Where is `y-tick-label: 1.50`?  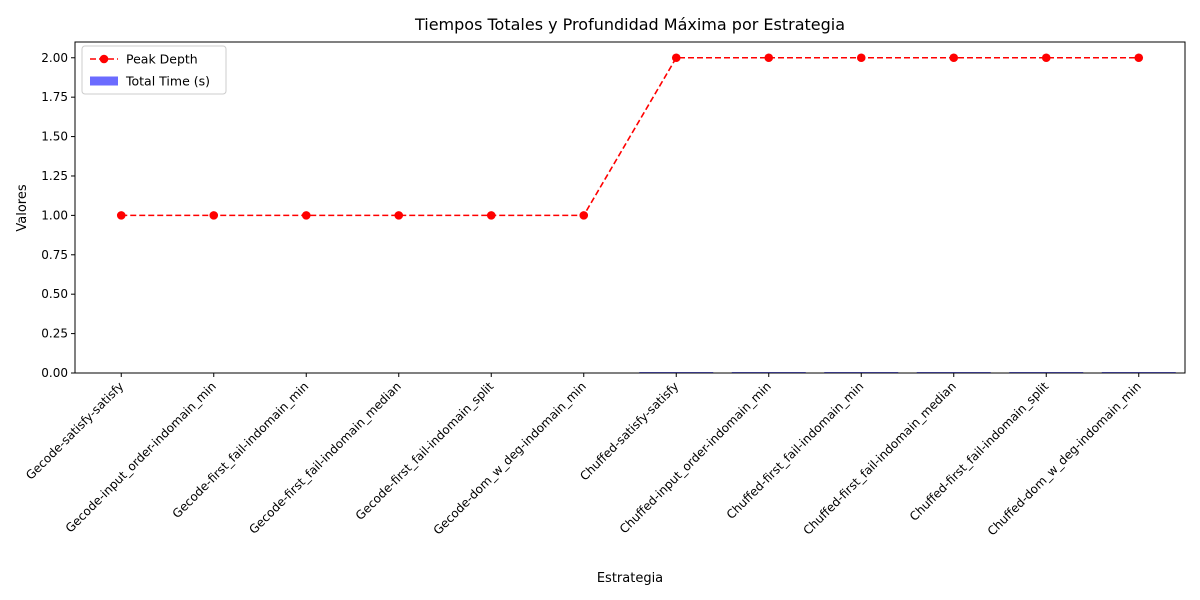
y-tick-label: 1.50 is located at coordinates (54, 137).